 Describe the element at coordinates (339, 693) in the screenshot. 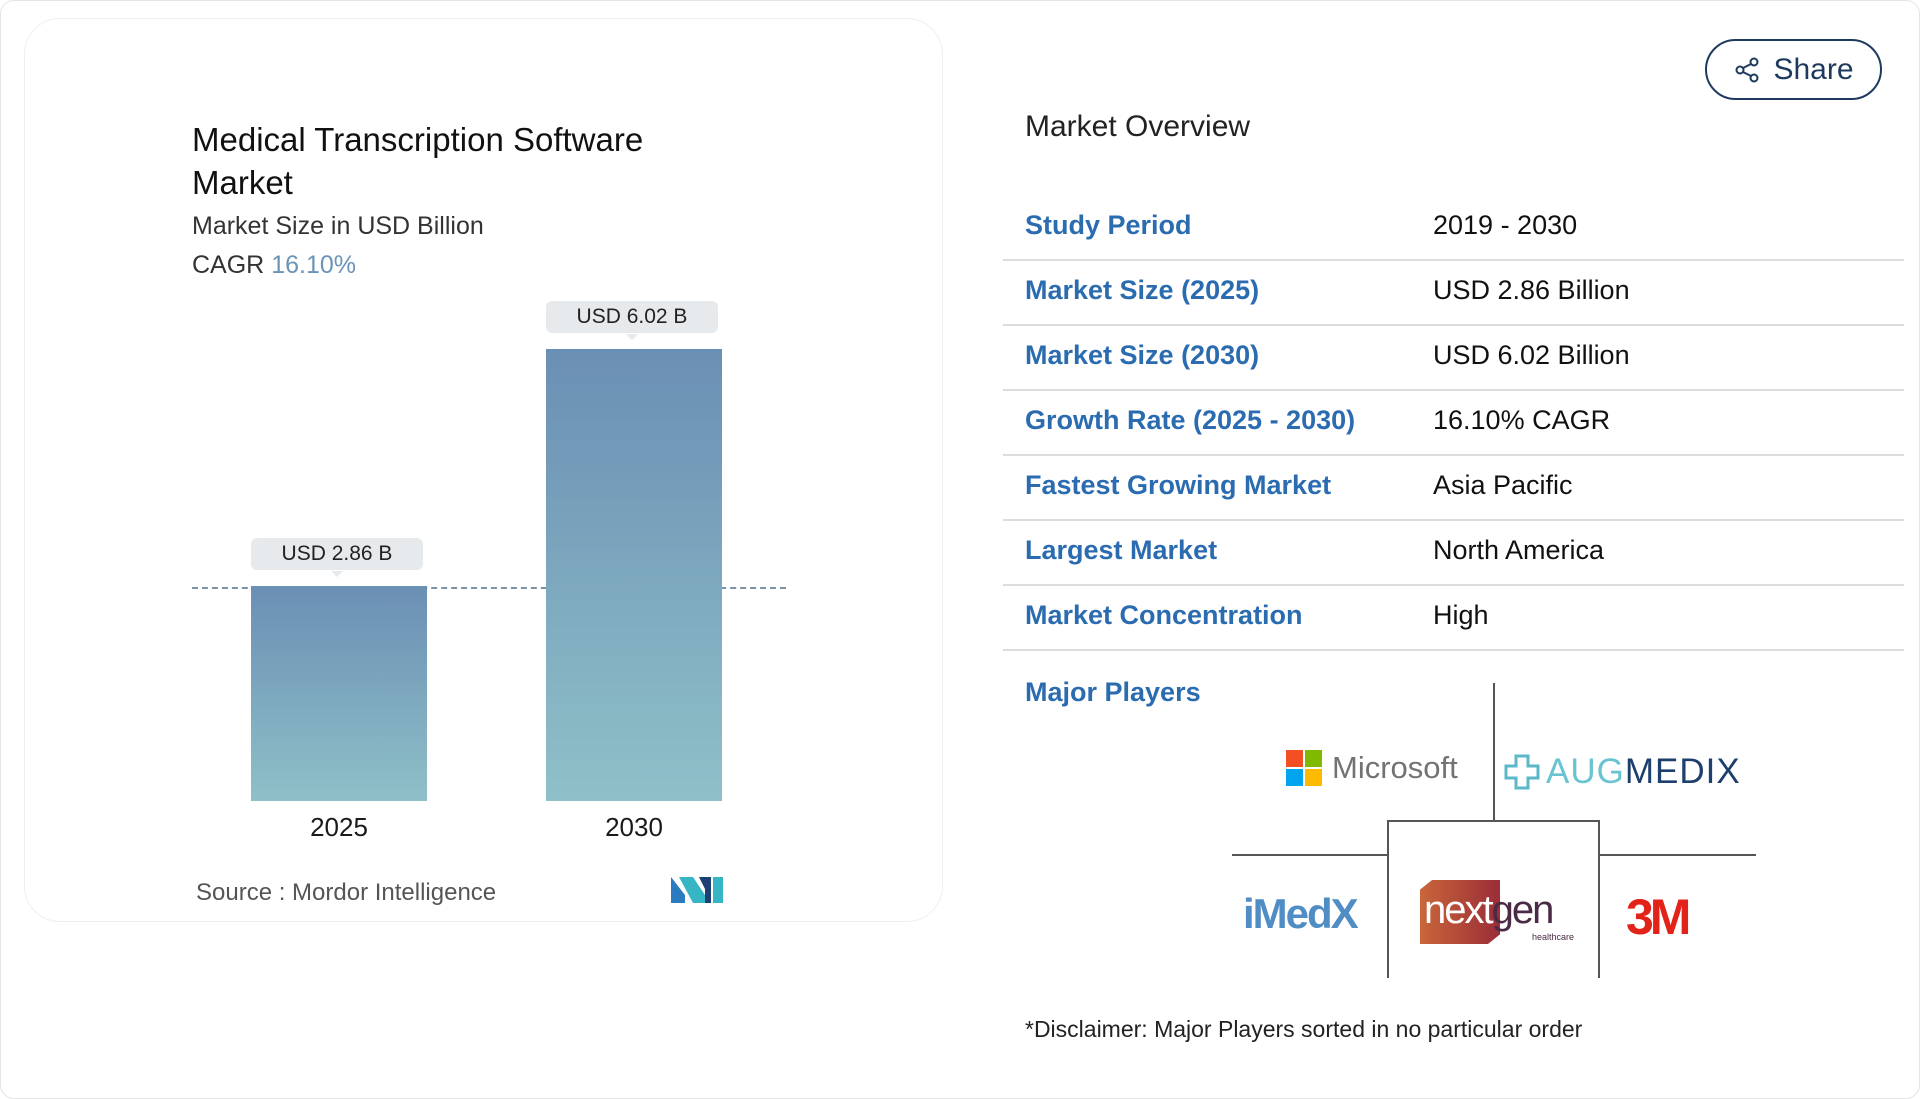

I see `bar-2025` at that location.